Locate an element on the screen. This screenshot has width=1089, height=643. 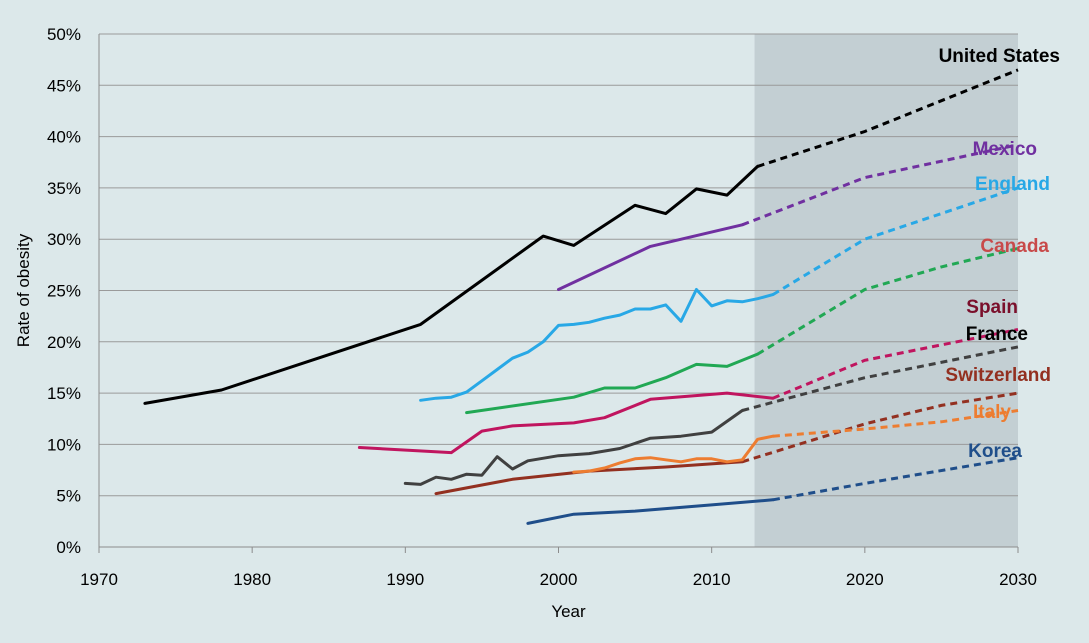
series-label-italy: Italy is located at coordinates (992, 412).